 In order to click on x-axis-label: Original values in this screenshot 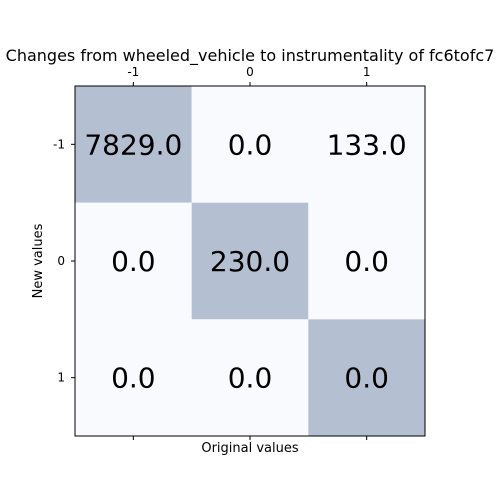, I will do `click(250, 448)`.